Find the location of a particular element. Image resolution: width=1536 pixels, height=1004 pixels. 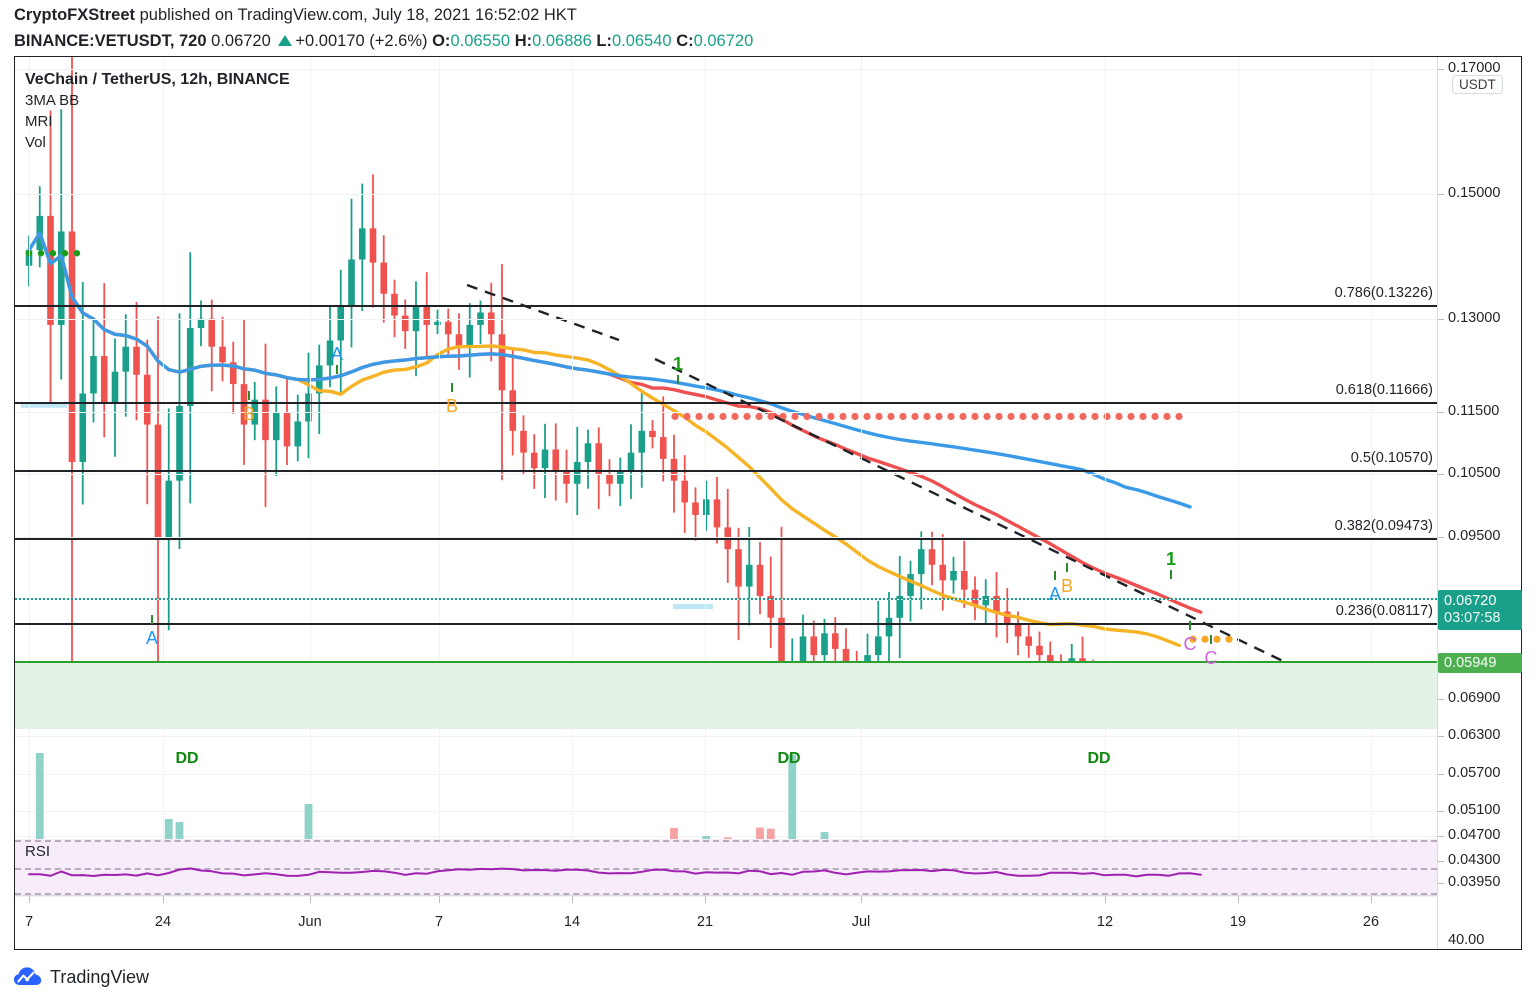

price-tick-label: 0.06300 is located at coordinates (1474, 735).